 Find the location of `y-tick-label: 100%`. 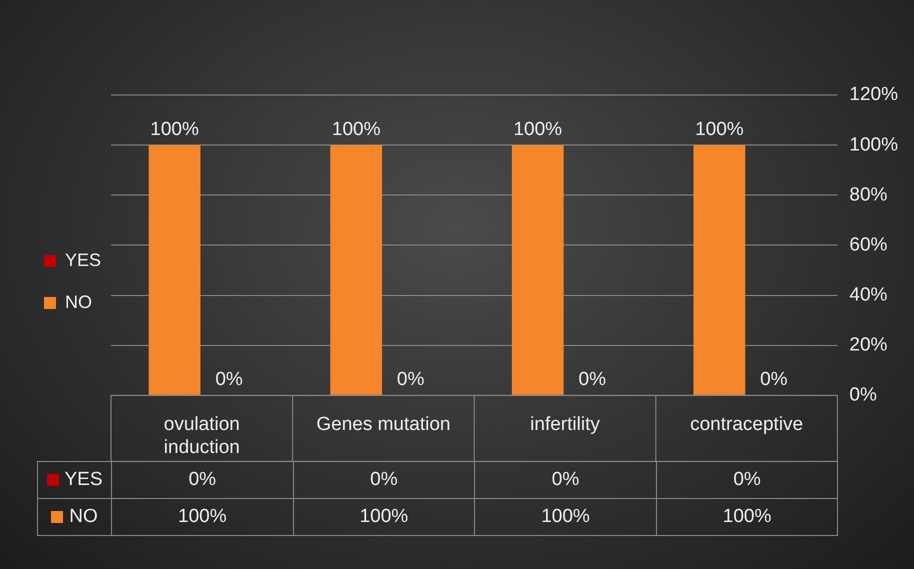

y-tick-label: 100% is located at coordinates (873, 145).